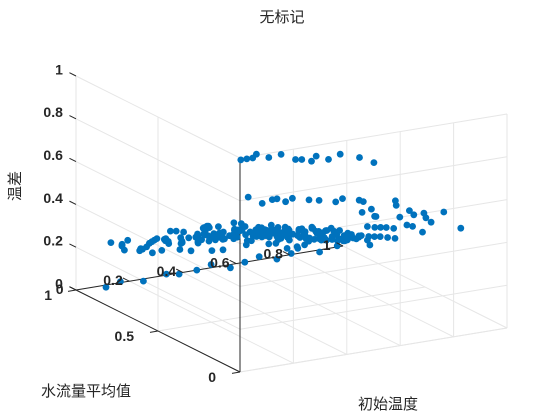 This screenshot has width=560, height=420. Describe the element at coordinates (48, 295) in the screenshot. I see `y-tick-label: 1` at that location.